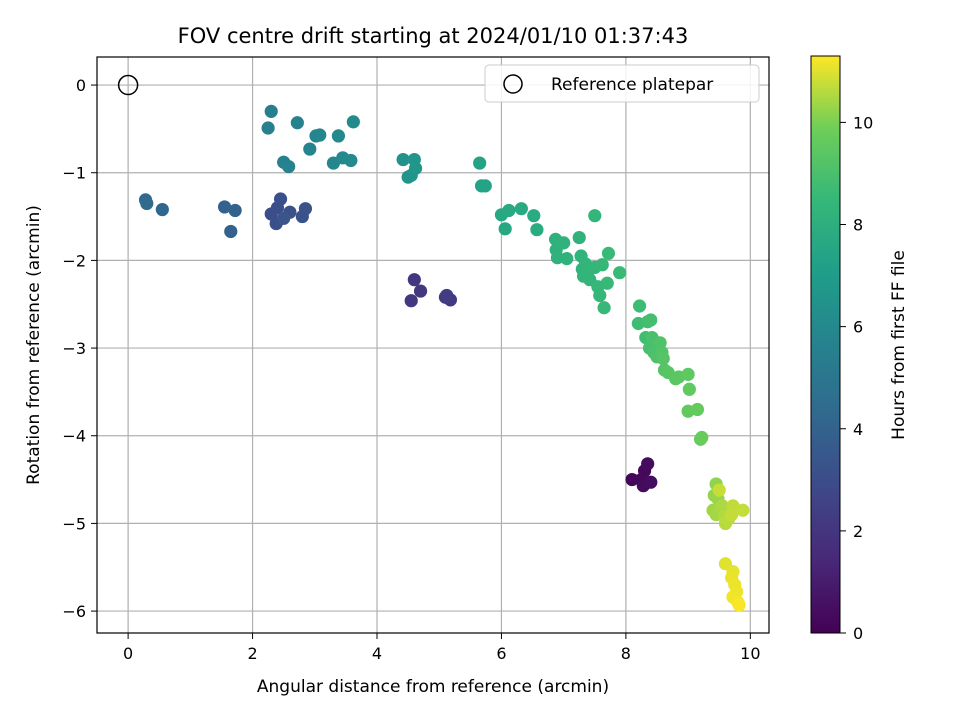  Describe the element at coordinates (863, 122) in the screenshot. I see `colorbar-tick-label: 10` at that location.